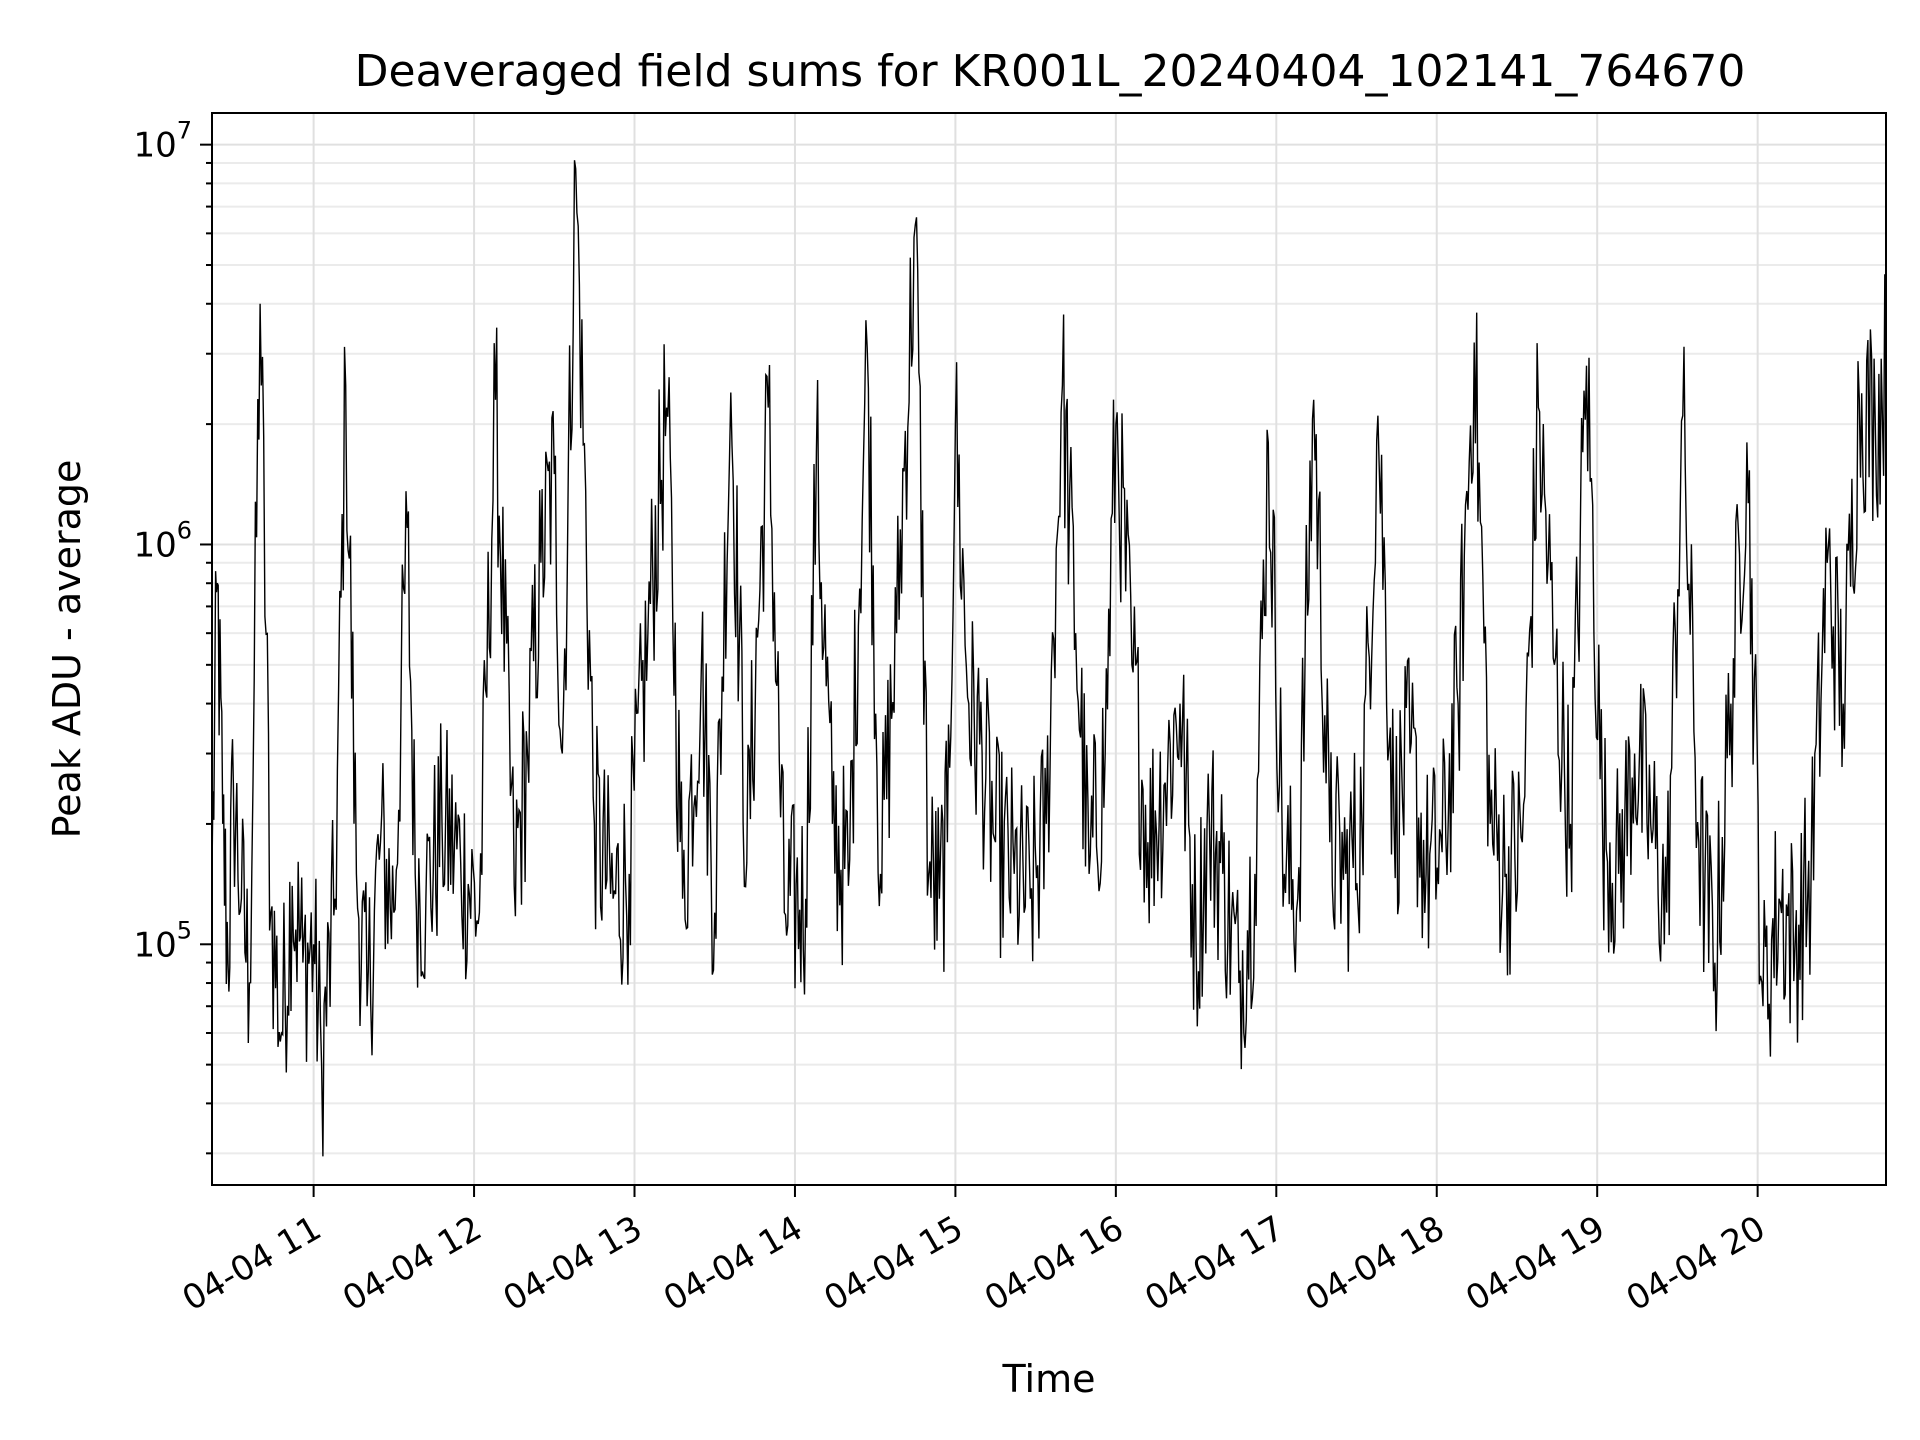 Image resolution: width=1920 pixels, height=1440 pixels. I want to click on x-tick-label: 04-04 14, so click(733, 1263).